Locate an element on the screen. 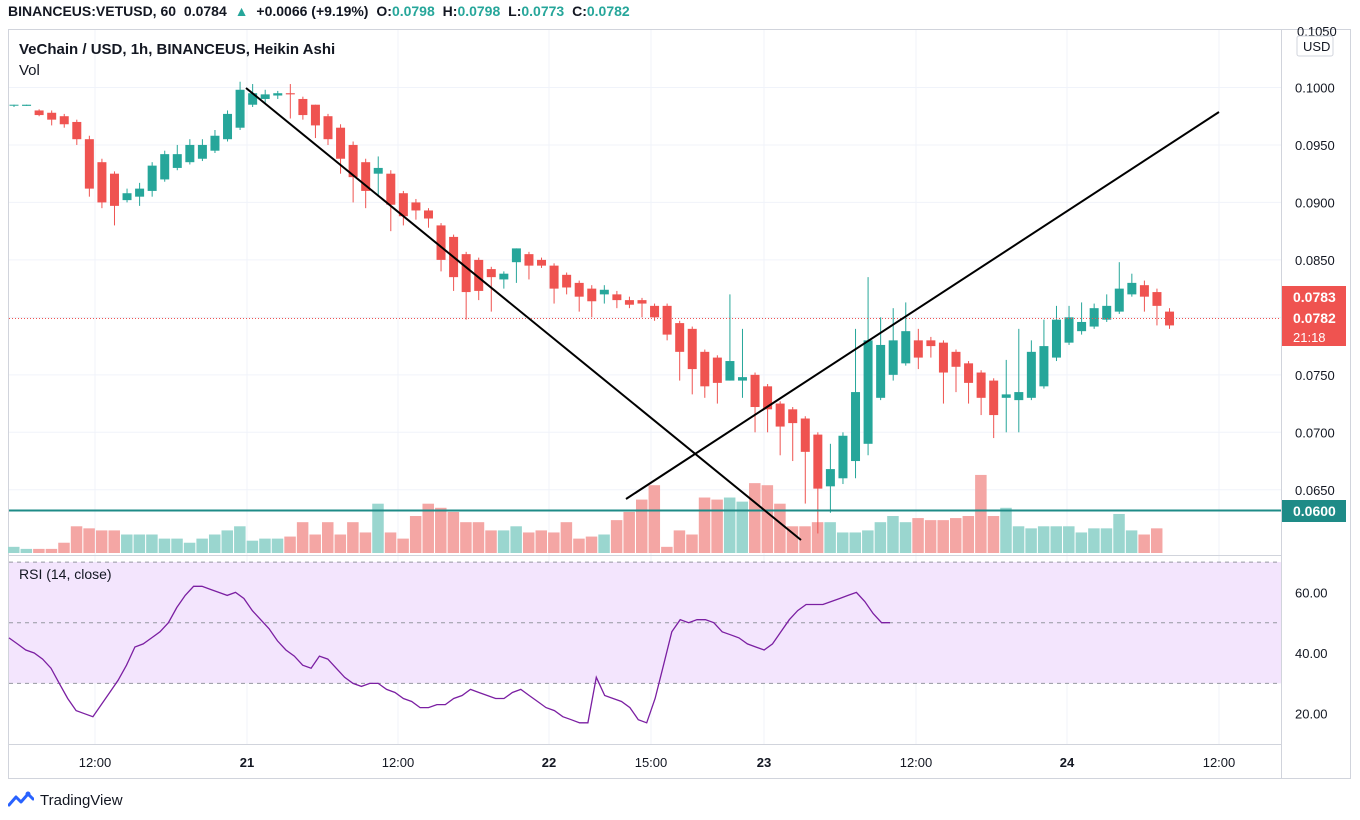 This screenshot has width=1360, height=820. change-arrow-icon: ▲ is located at coordinates (241, 11).